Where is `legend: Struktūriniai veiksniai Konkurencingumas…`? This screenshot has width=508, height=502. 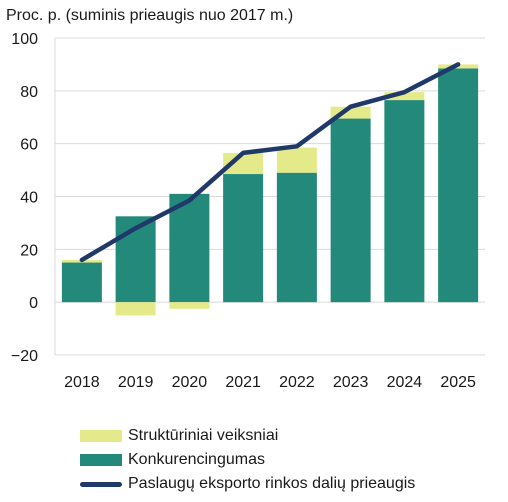
legend: Struktūriniai veiksniai Konkurencingumas… is located at coordinates (247, 460).